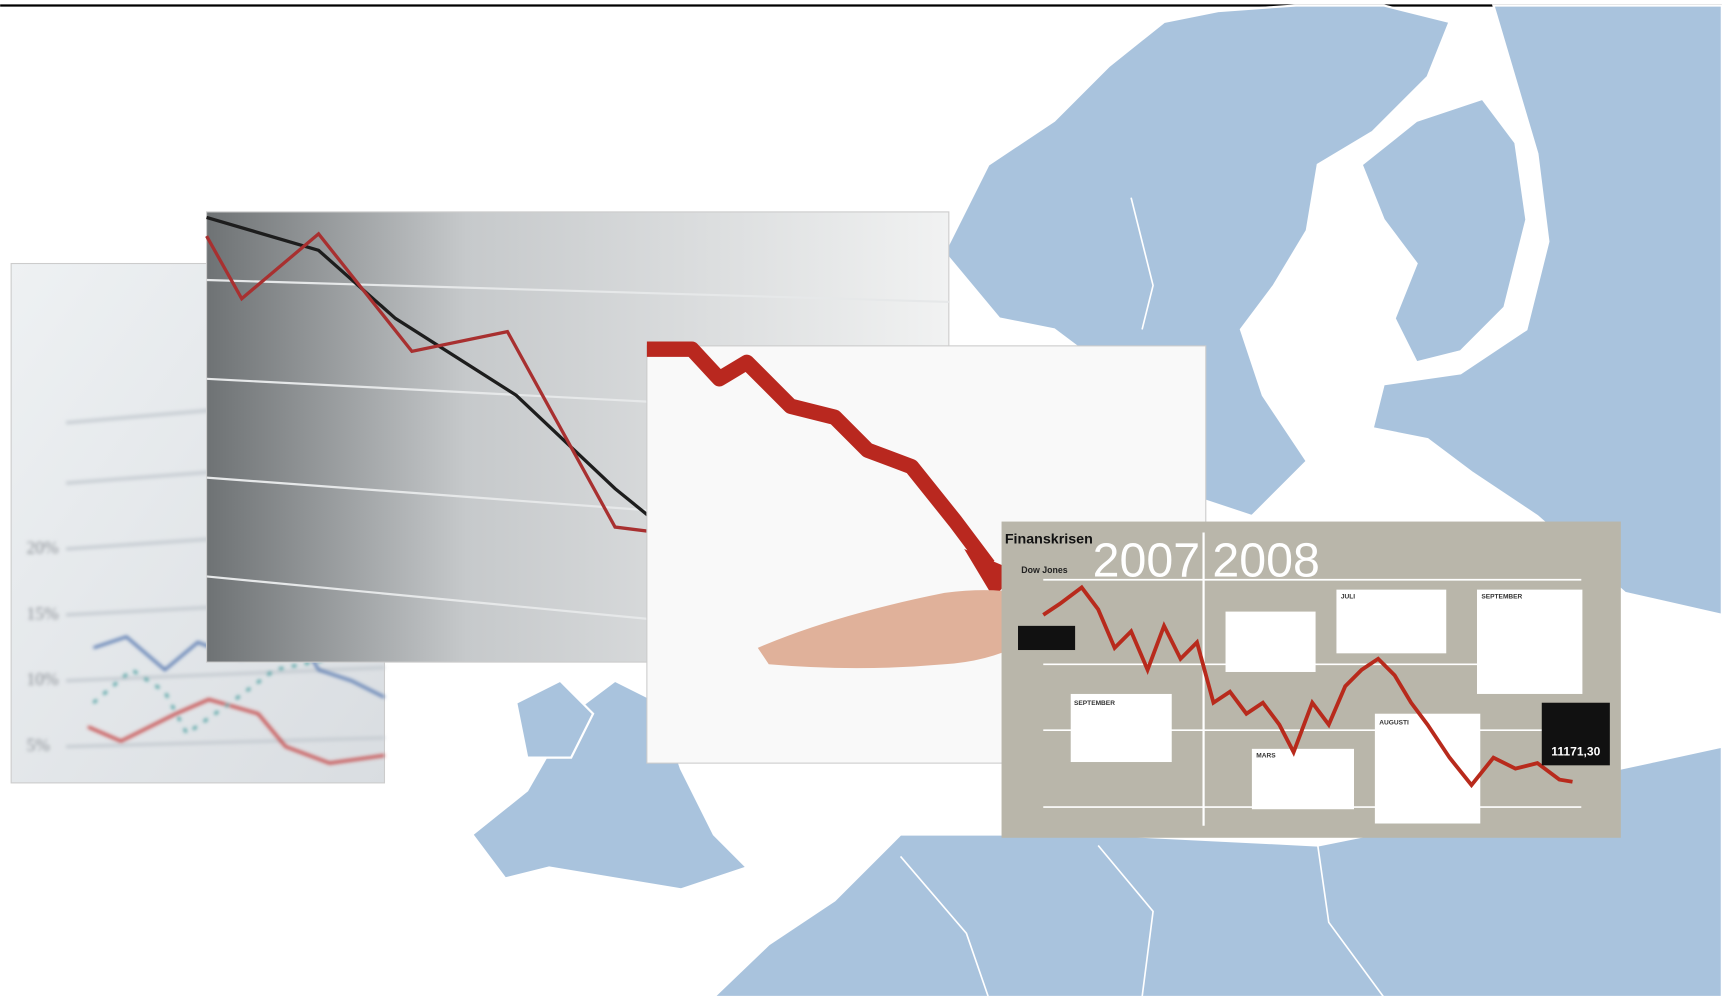  What do you see at coordinates (43, 547) in the screenshot?
I see `axis-label: 20%` at bounding box center [43, 547].